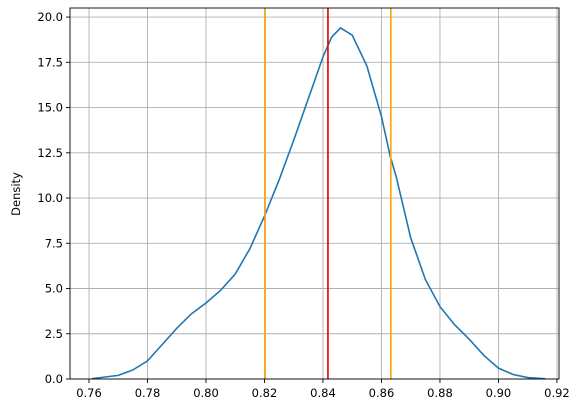 Image resolution: width=583 pixels, height=413 pixels. What do you see at coordinates (440, 393) in the screenshot?
I see `x-tick-label: 0.88` at bounding box center [440, 393].